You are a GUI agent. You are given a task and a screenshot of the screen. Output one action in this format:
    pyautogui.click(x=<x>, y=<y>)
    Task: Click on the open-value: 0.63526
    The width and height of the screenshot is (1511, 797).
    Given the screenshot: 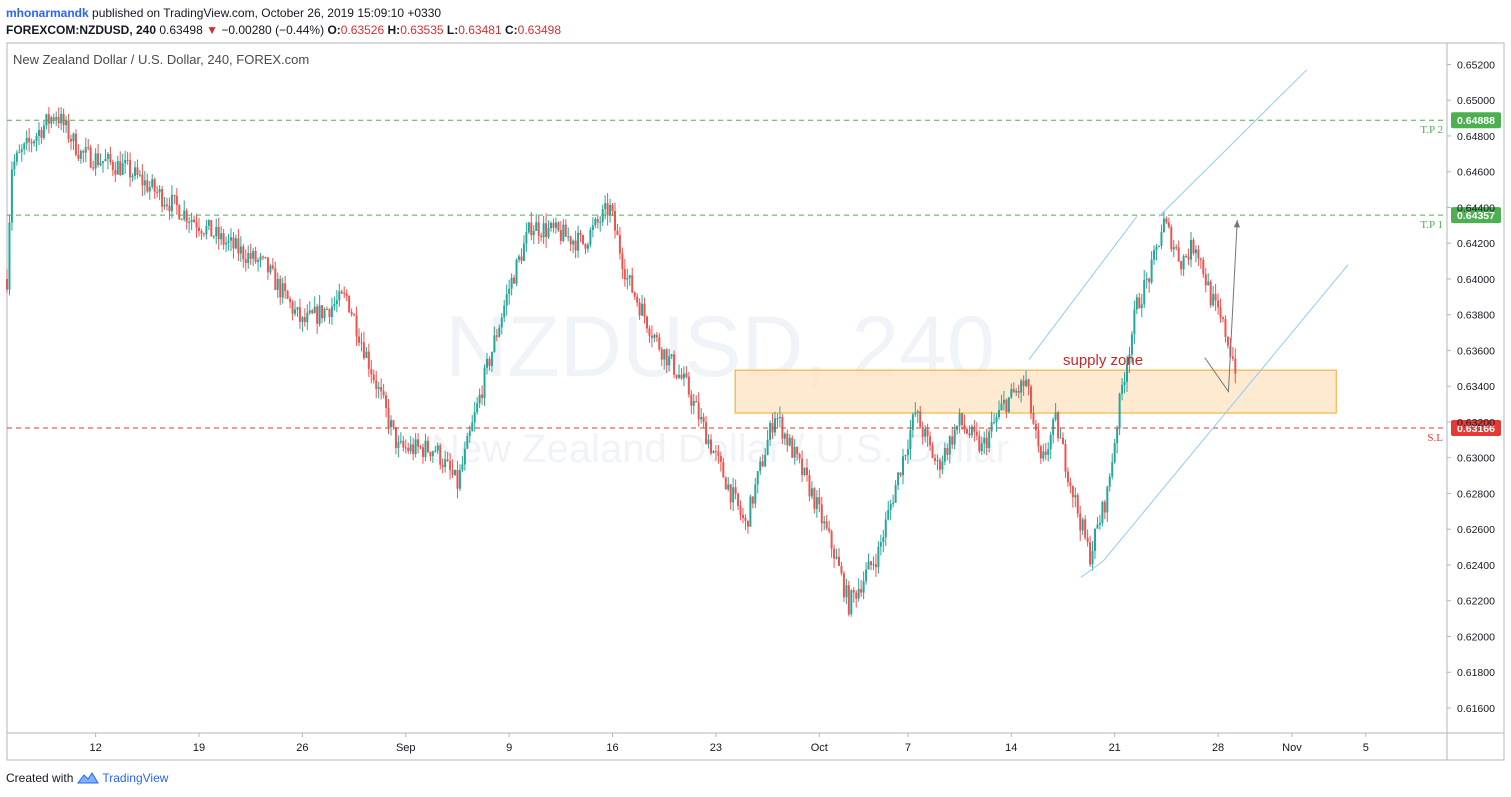 What is the action you would take?
    pyautogui.click(x=362, y=30)
    